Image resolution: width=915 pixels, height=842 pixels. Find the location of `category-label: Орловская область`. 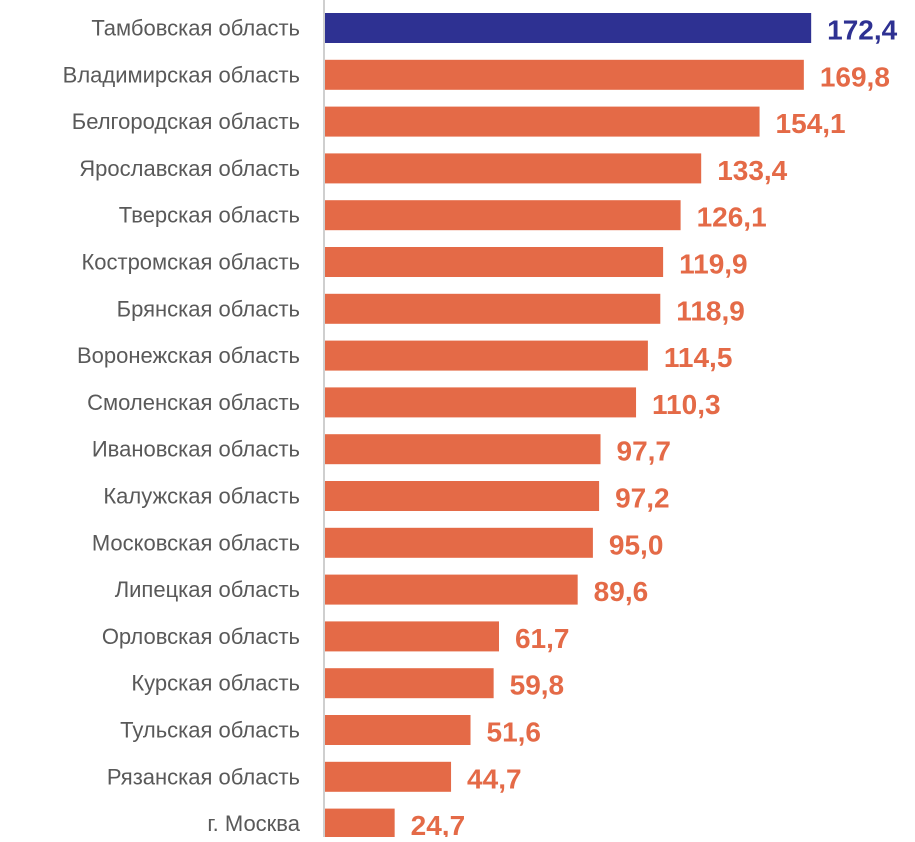

category-label: Орловская область is located at coordinates (201, 636).